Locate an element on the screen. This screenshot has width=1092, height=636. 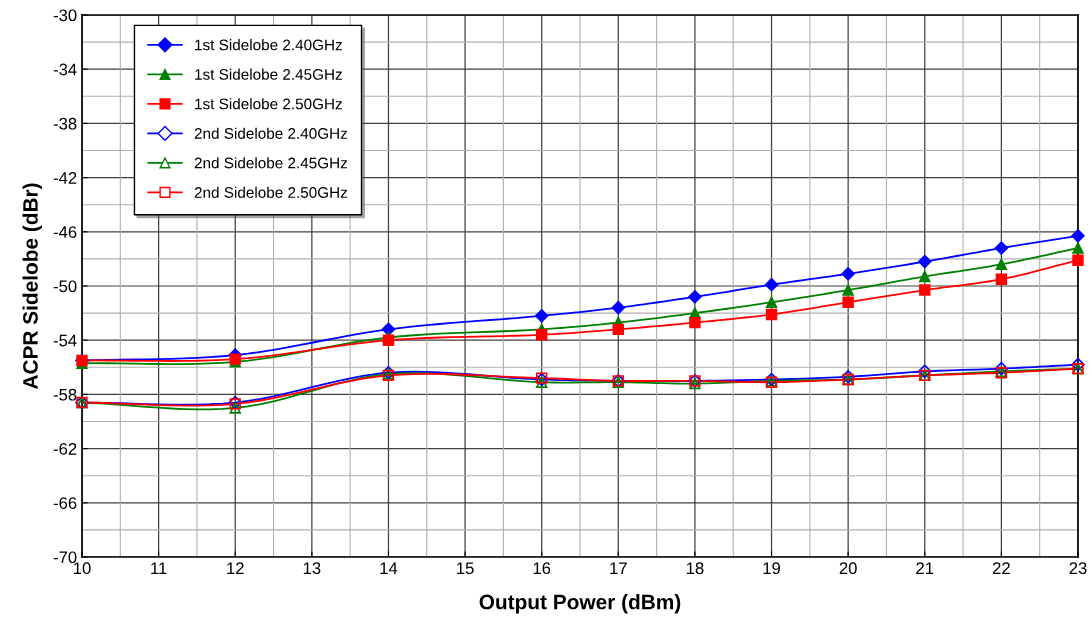
x-tick-label: 19 is located at coordinates (772, 568).